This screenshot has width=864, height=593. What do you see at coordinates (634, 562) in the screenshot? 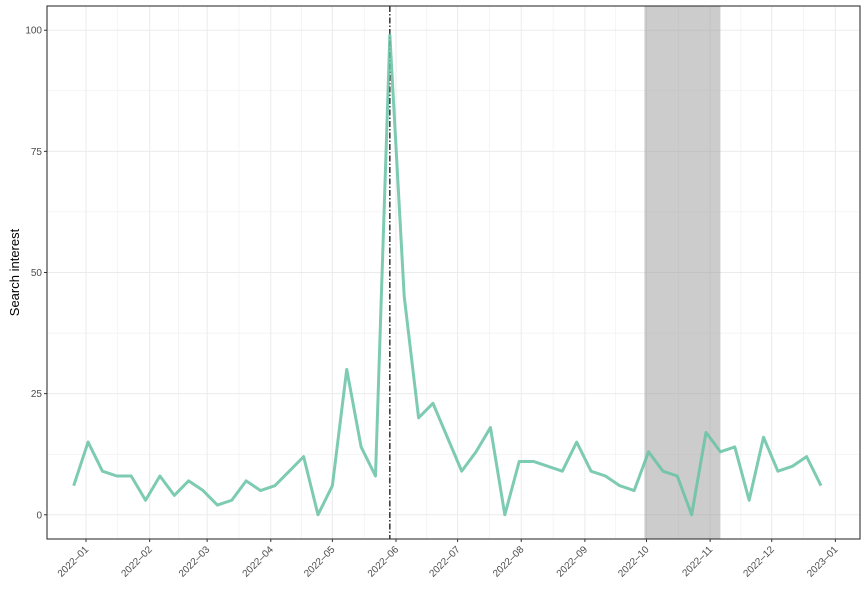
I see `x-tick-label: 2022–10` at bounding box center [634, 562].